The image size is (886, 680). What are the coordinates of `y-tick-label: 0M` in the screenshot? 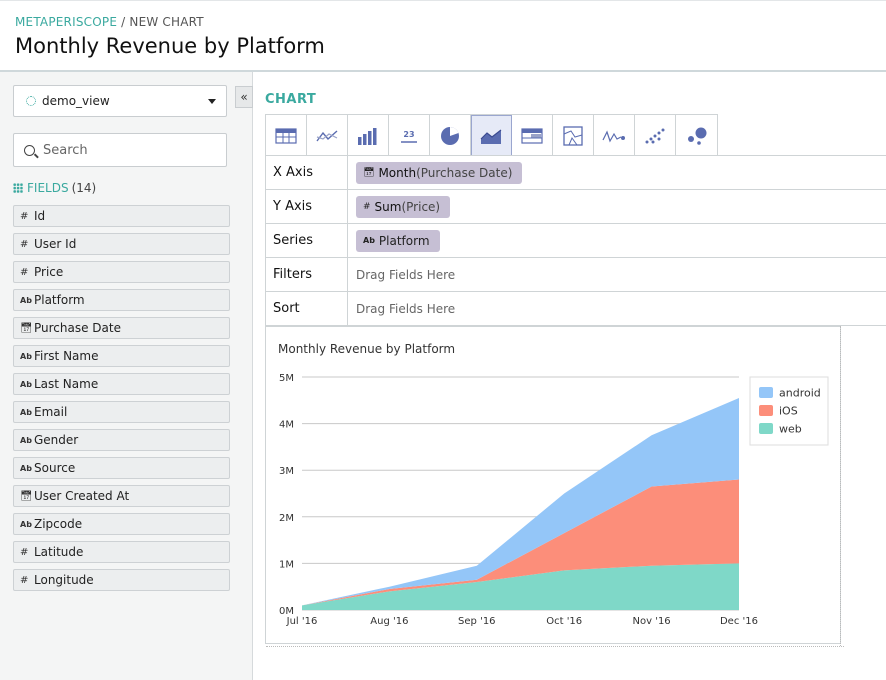 It's located at (286, 611).